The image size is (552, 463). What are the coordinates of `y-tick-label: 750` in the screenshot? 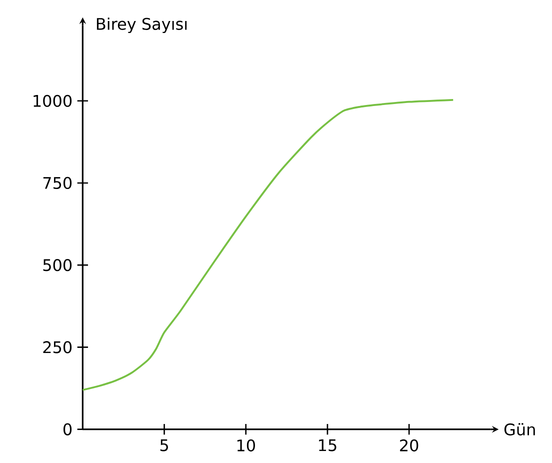 It's located at (57, 183).